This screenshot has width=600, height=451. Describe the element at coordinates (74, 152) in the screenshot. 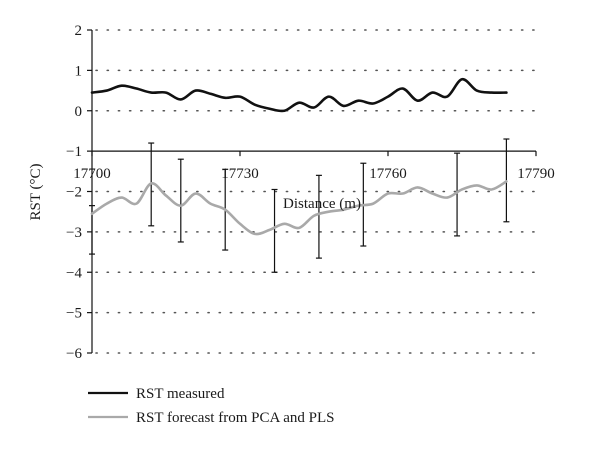

I see `y-tick-label: −1` at that location.